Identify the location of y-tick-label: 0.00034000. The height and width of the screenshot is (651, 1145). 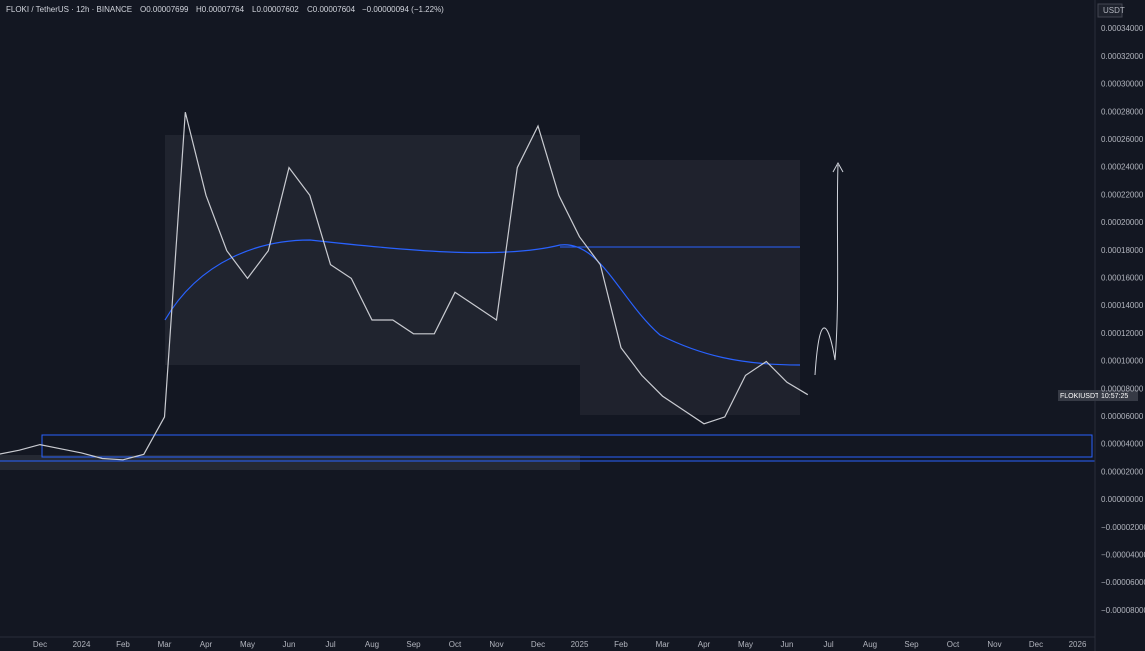
(1122, 28).